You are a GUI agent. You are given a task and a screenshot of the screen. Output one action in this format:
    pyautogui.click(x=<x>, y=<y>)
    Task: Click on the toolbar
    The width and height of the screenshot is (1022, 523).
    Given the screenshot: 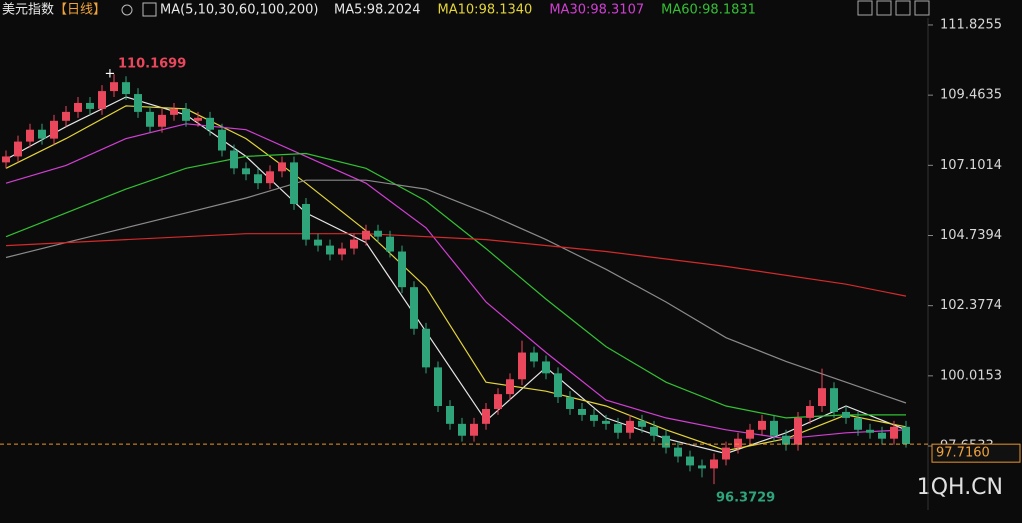 What is the action you would take?
    pyautogui.click(x=893, y=8)
    